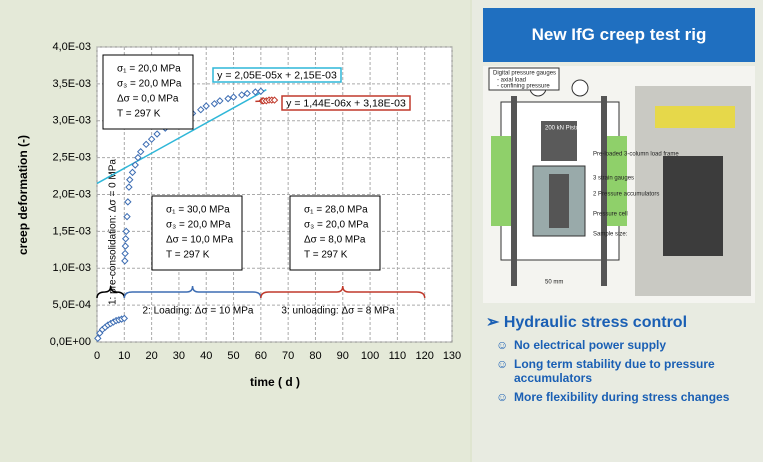 The image size is (763, 462). Describe the element at coordinates (113, 232) in the screenshot. I see `phase-label: 1: pre-consolidation: Δσ = 0 MPa` at that location.